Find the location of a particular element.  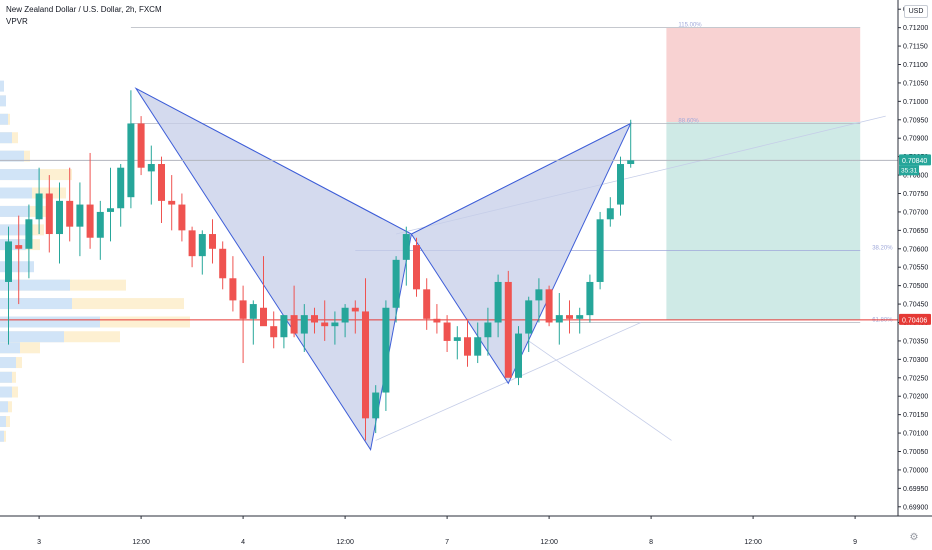

x-tick-label: 4 is located at coordinates (243, 542).